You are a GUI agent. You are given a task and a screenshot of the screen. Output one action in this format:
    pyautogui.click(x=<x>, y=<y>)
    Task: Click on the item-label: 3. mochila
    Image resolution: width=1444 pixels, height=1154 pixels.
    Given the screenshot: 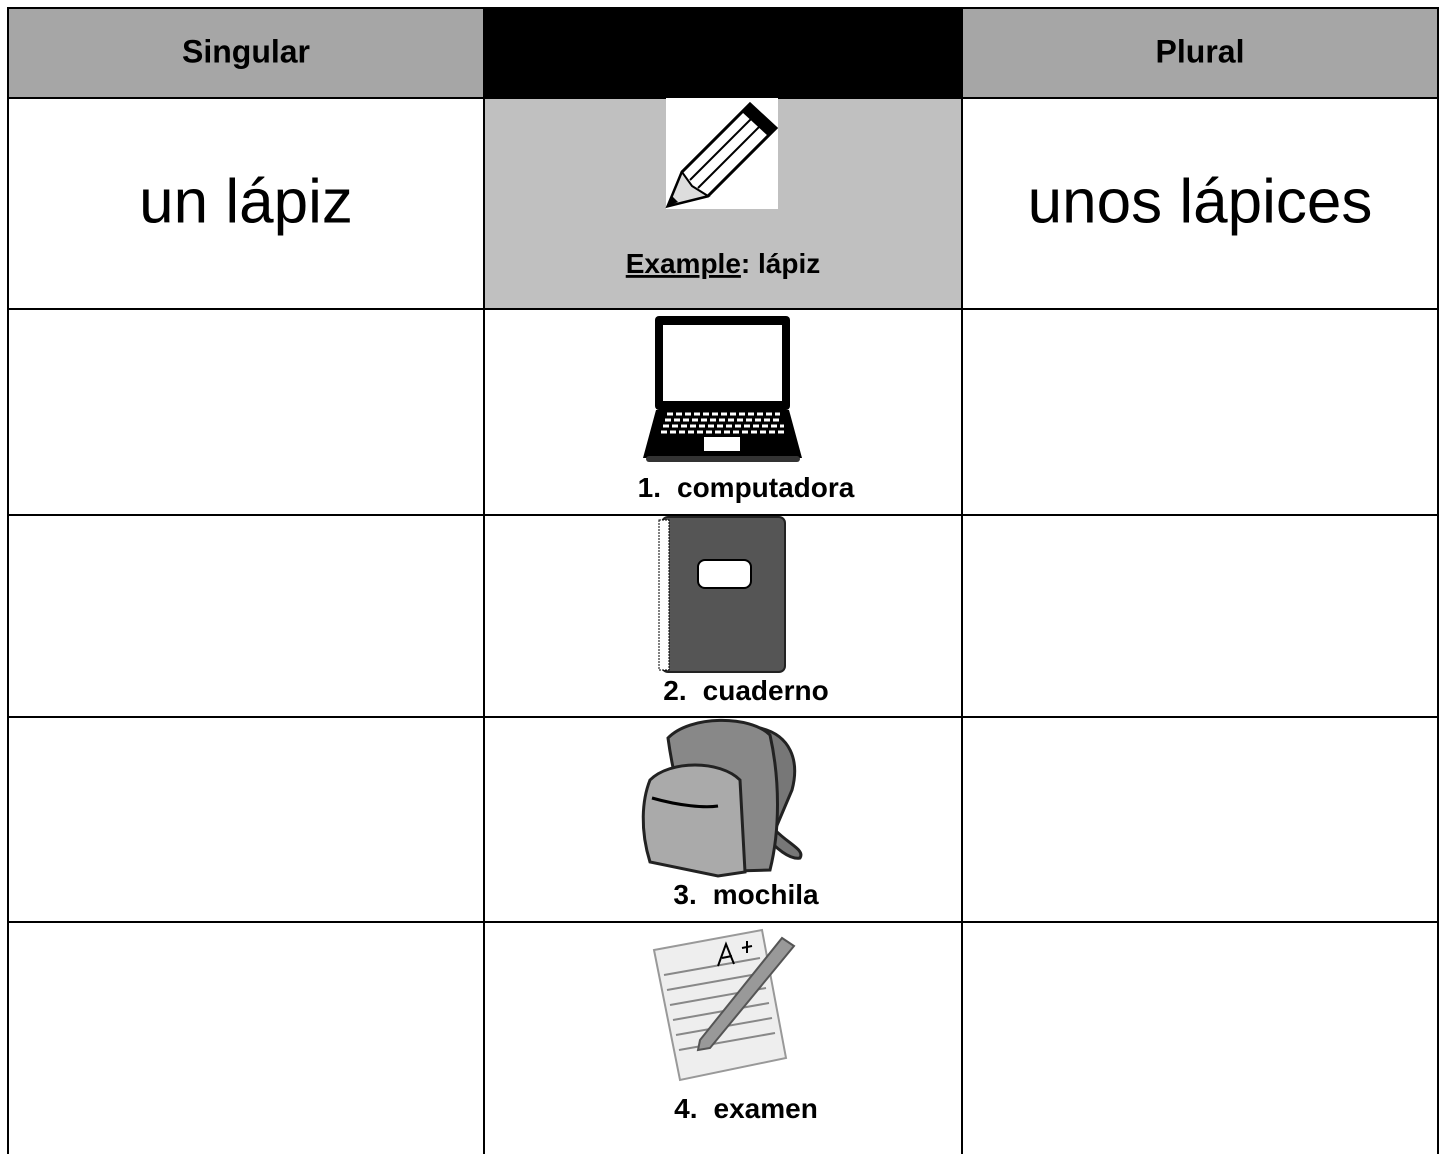 What is the action you would take?
    pyautogui.click(x=746, y=894)
    